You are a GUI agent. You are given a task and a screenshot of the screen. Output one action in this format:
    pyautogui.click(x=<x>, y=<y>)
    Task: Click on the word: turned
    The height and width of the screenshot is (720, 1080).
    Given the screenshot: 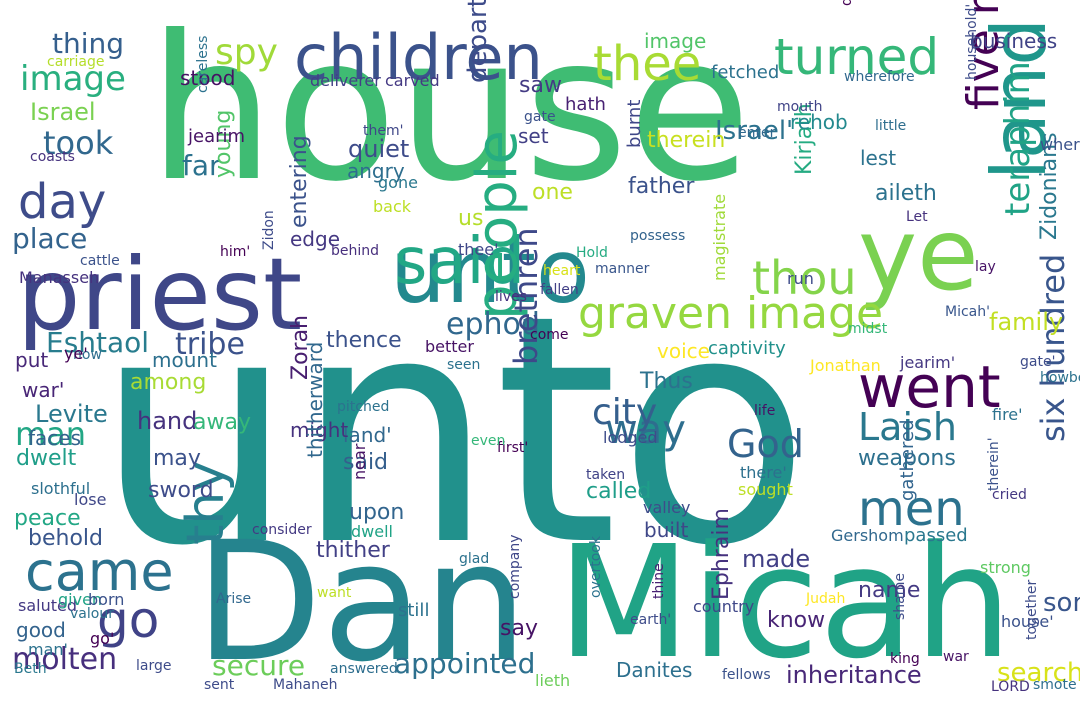 What is the action you would take?
    pyautogui.click(x=857, y=57)
    